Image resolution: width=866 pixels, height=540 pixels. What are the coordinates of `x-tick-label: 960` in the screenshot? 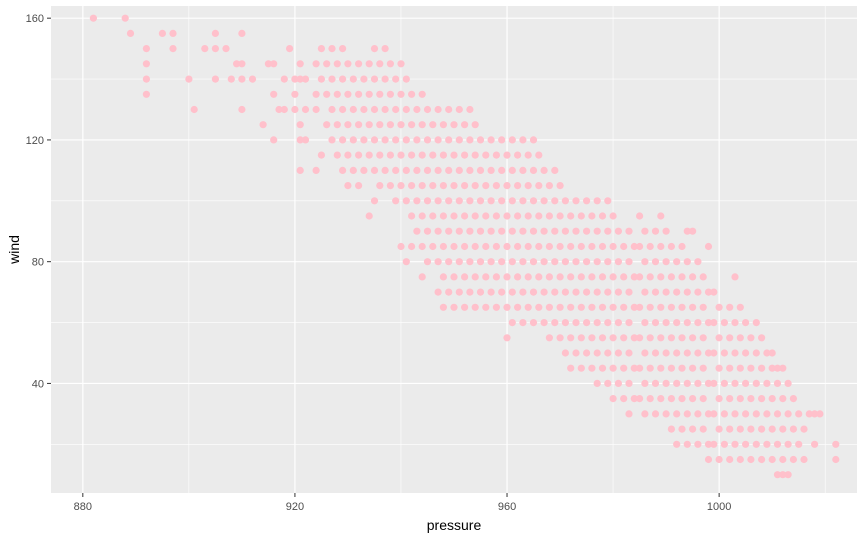 It's located at (507, 507).